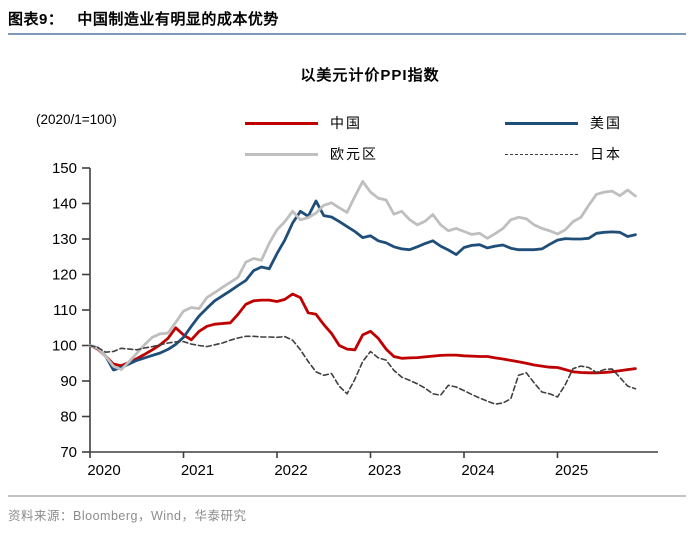 The width and height of the screenshot is (694, 538). Describe the element at coordinates (103, 470) in the screenshot. I see `svg-text: 2020` at that location.